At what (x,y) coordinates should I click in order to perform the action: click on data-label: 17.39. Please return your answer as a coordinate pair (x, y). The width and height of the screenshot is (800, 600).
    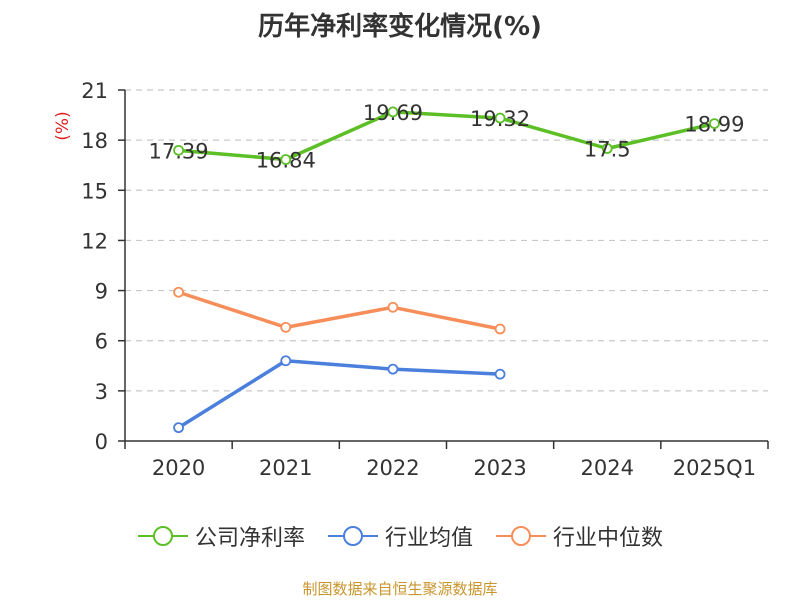
    Looking at the image, I should click on (179, 151).